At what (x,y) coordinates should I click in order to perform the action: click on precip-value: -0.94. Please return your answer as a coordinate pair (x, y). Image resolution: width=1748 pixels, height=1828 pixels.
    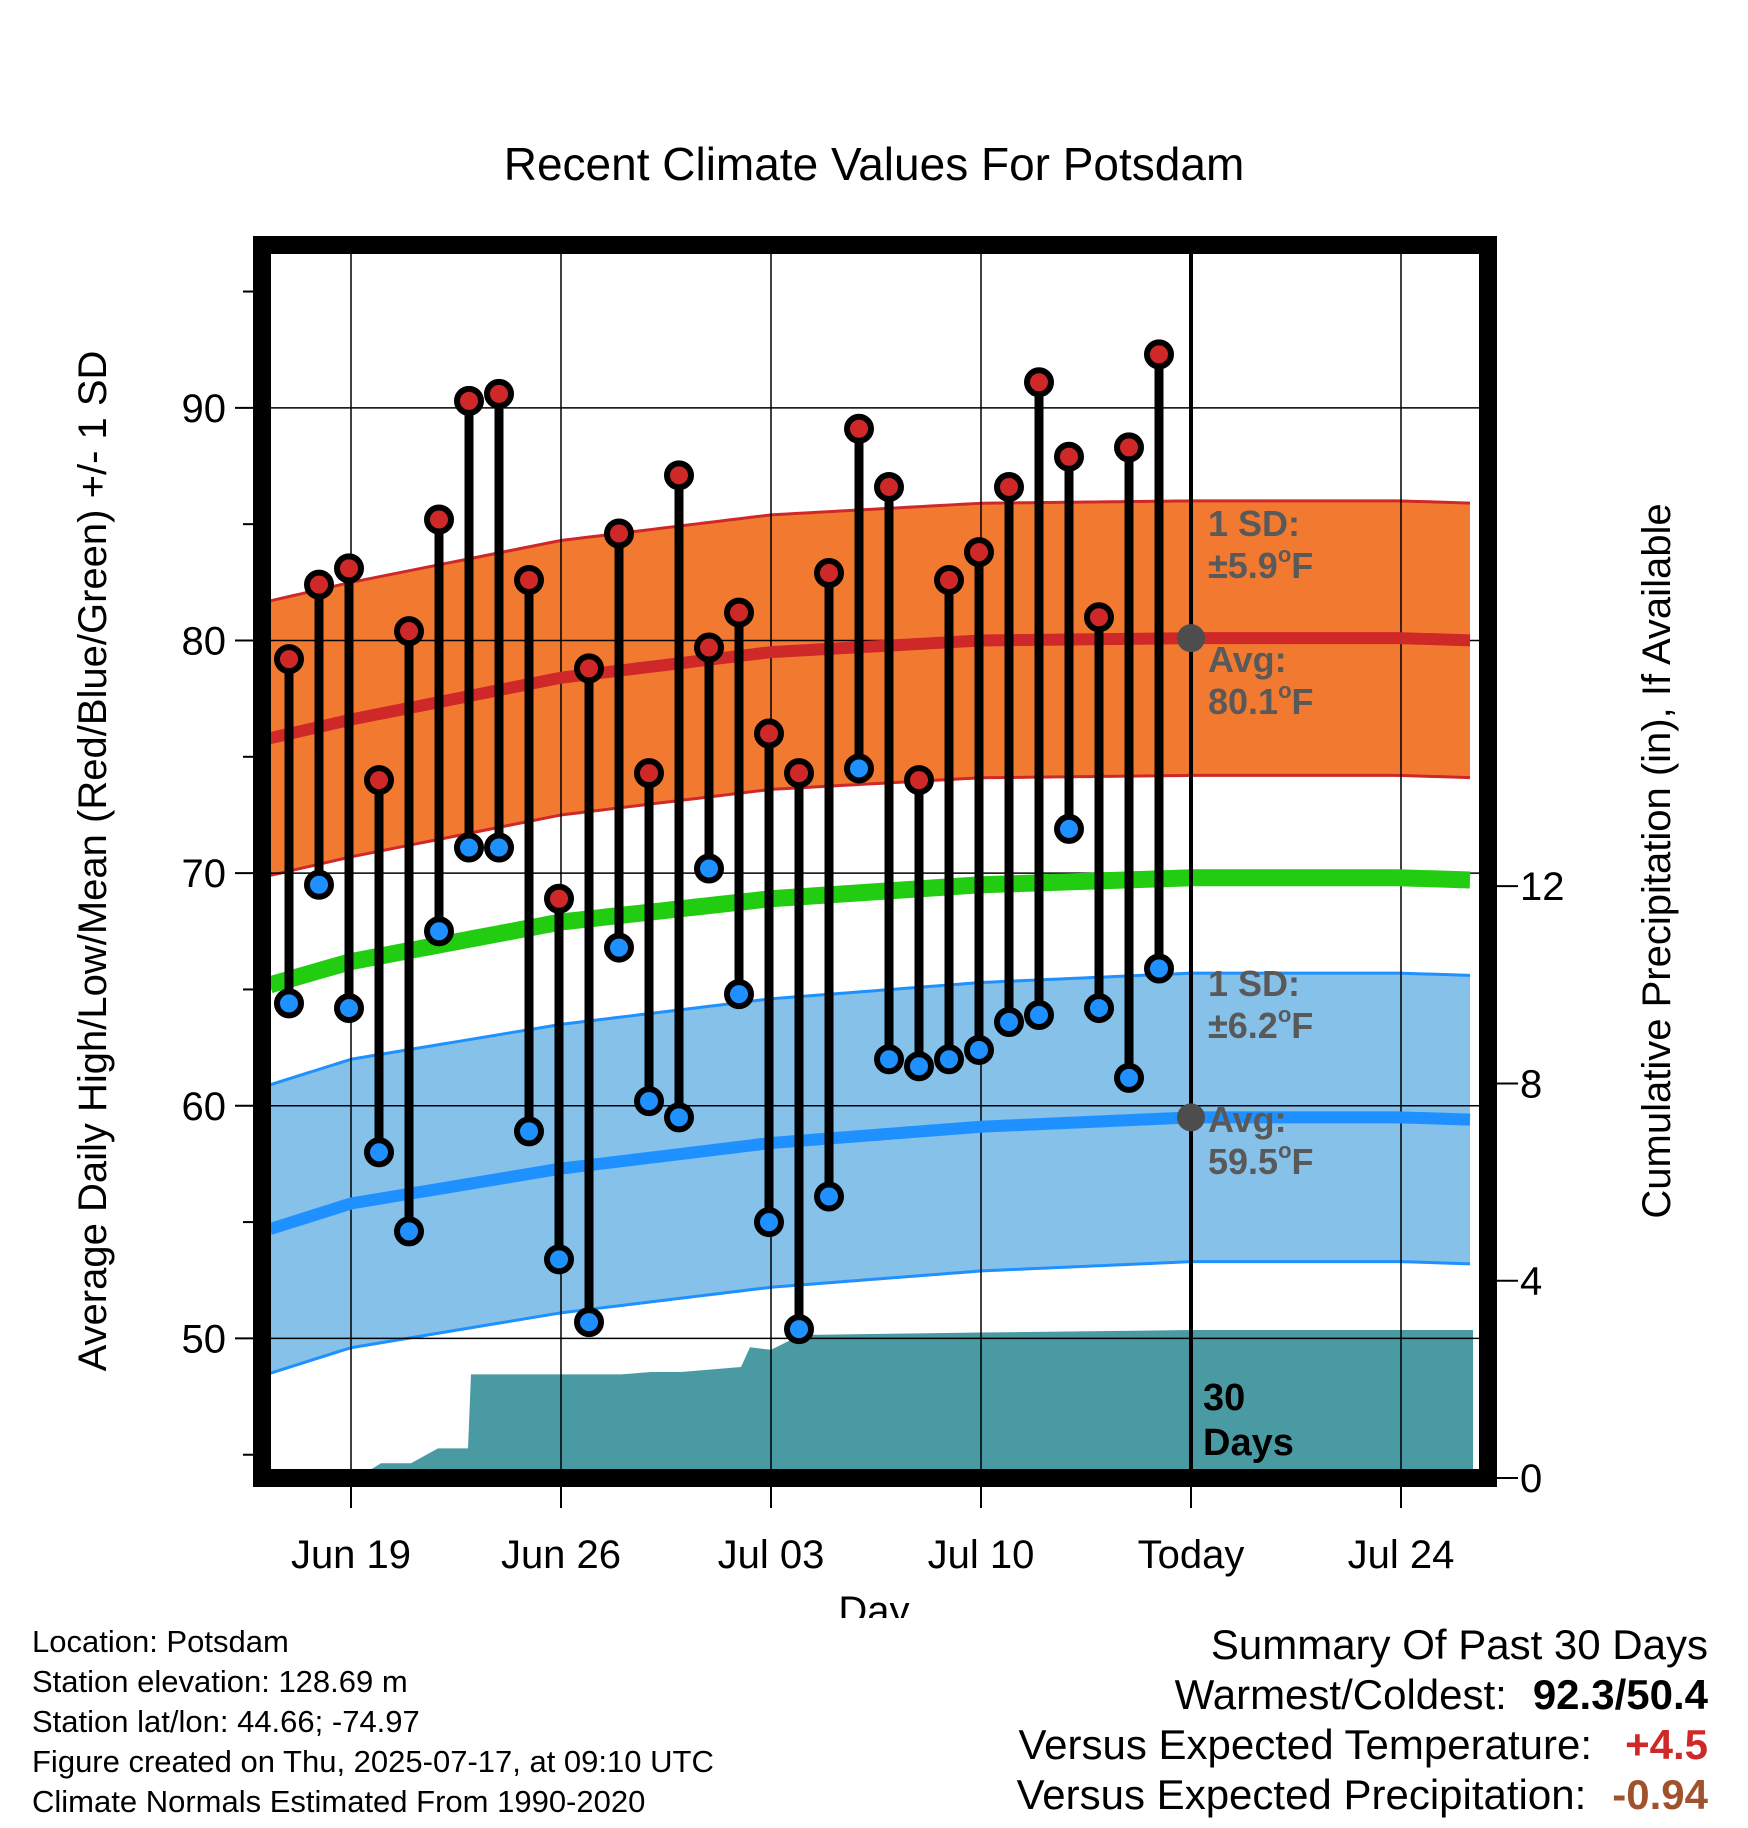
    Looking at the image, I should click on (1660, 1794).